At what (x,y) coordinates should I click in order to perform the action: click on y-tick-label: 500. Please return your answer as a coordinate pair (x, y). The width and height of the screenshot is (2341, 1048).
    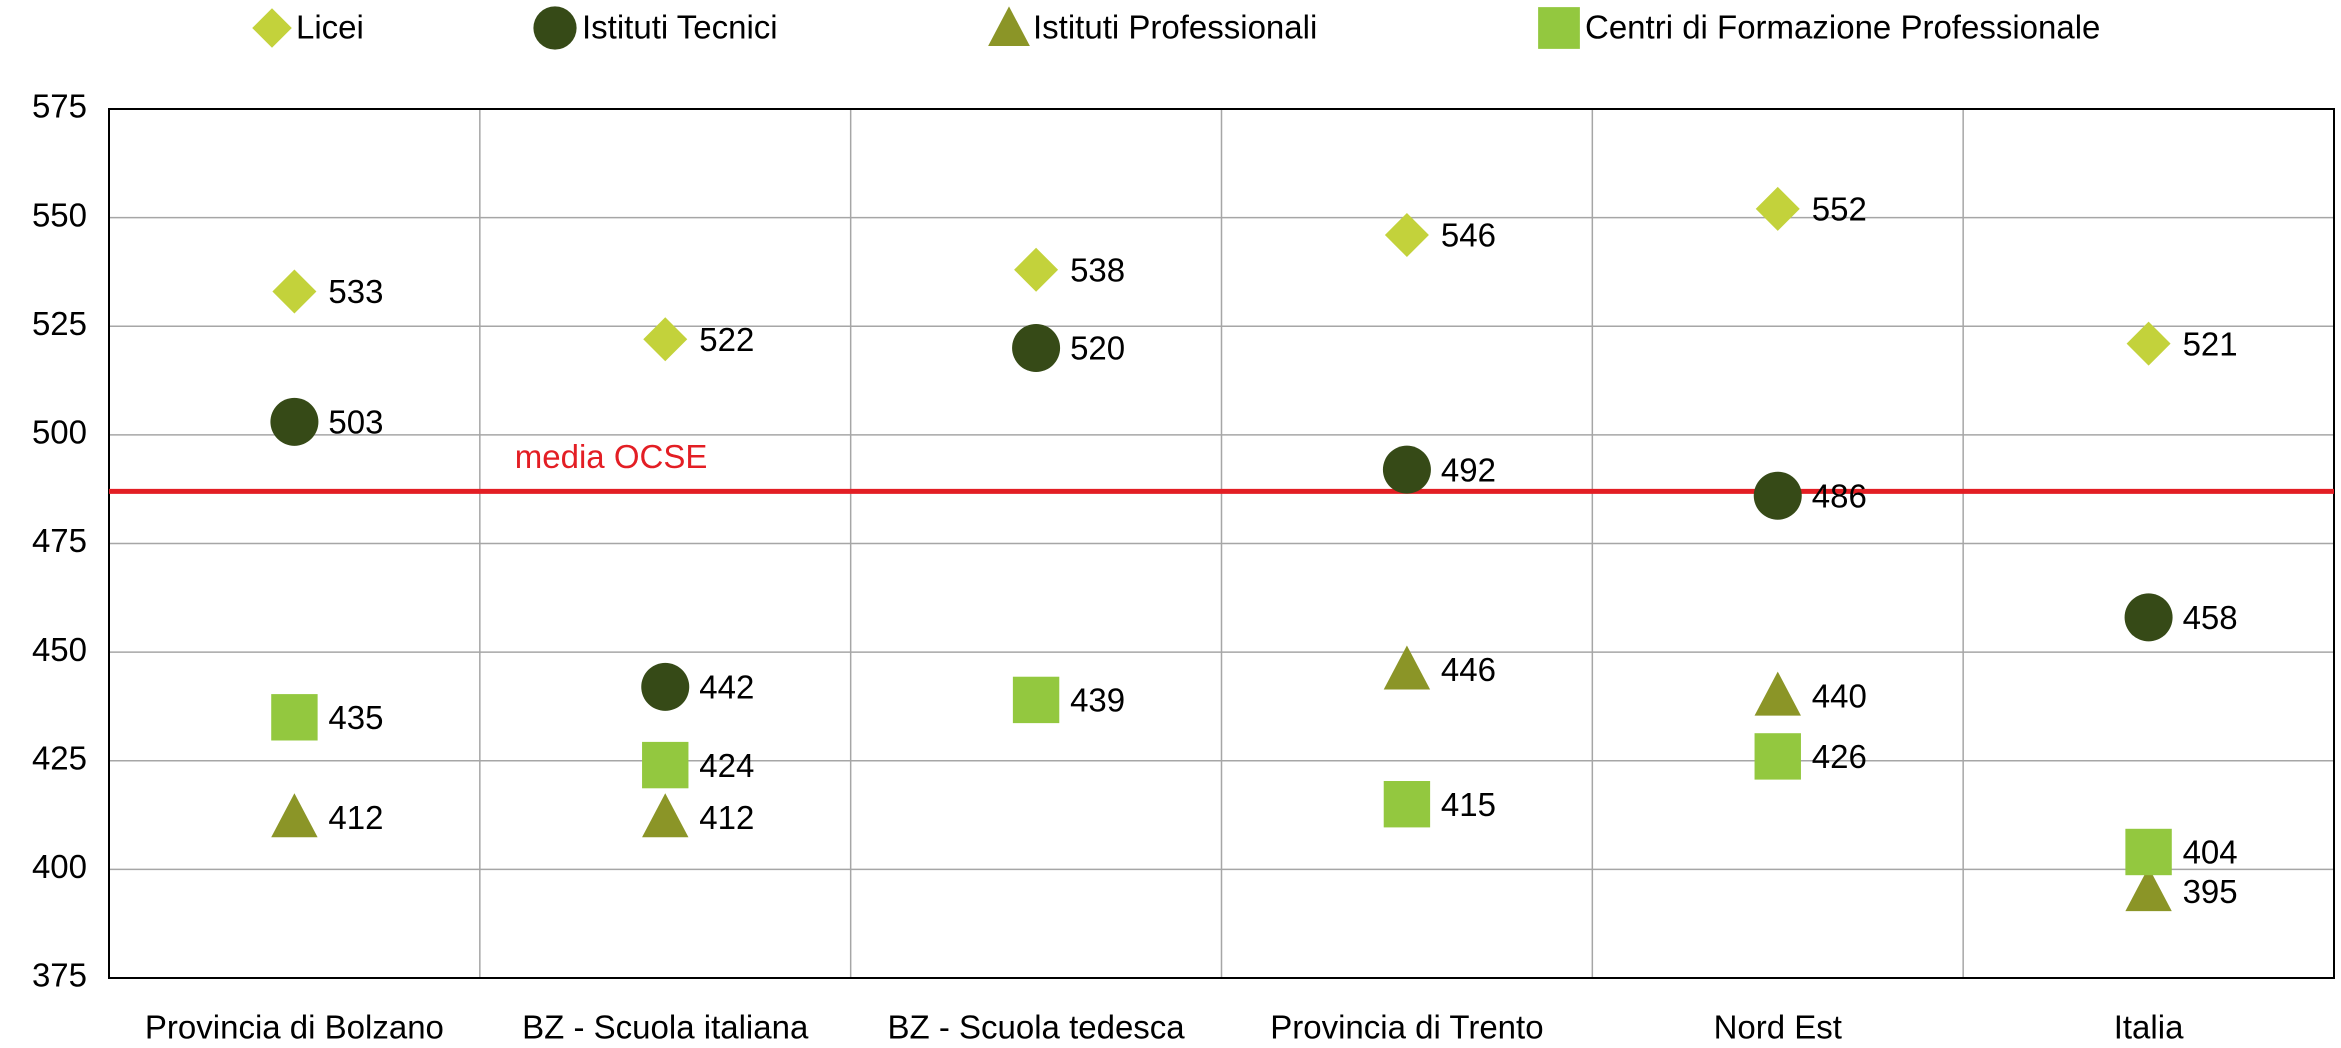
    Looking at the image, I should click on (59, 432).